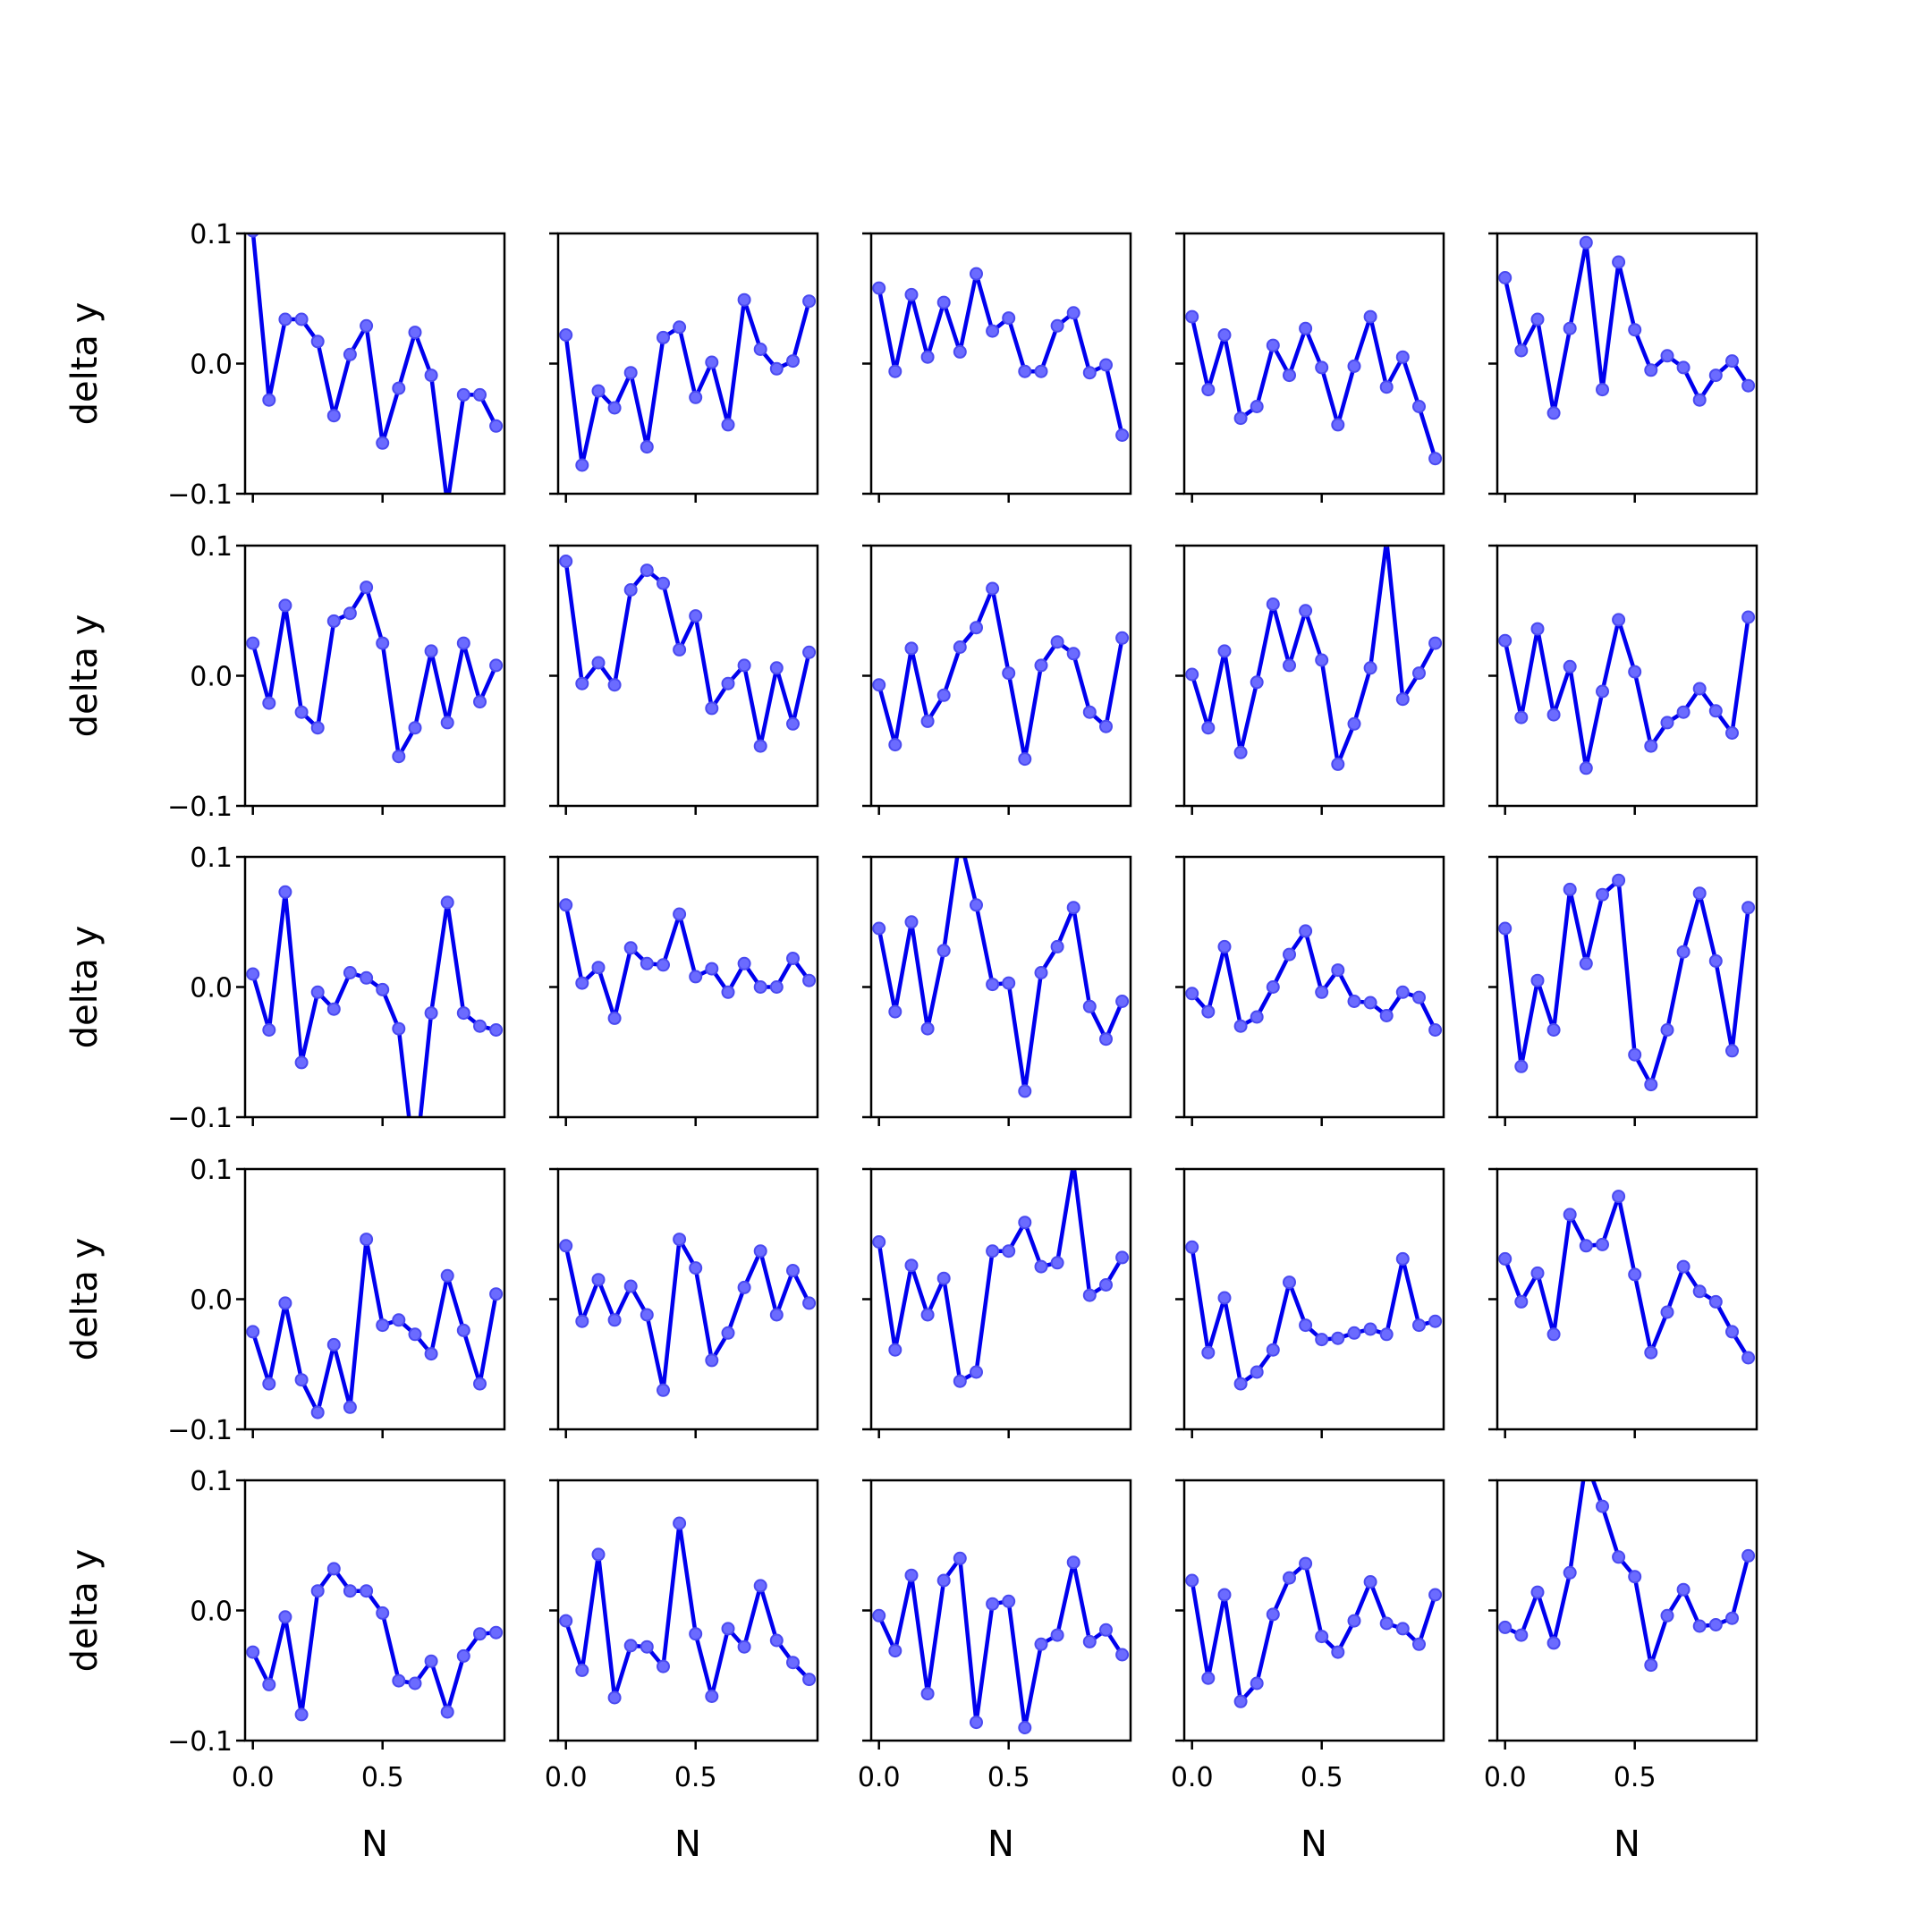  I want to click on y-tick-label: 0.0, so click(211, 677).